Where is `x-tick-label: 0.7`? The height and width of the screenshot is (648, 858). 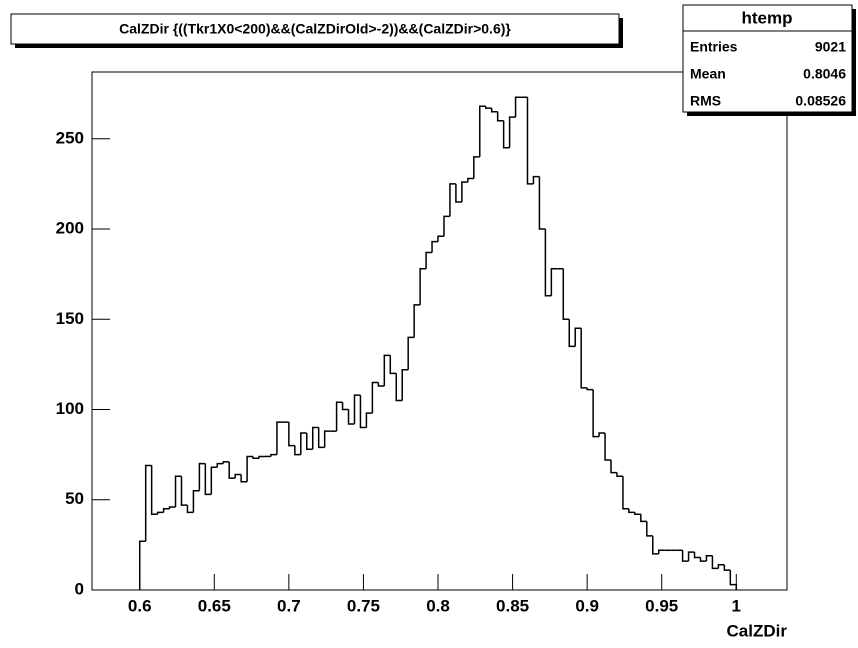
x-tick-label: 0.7 is located at coordinates (289, 605).